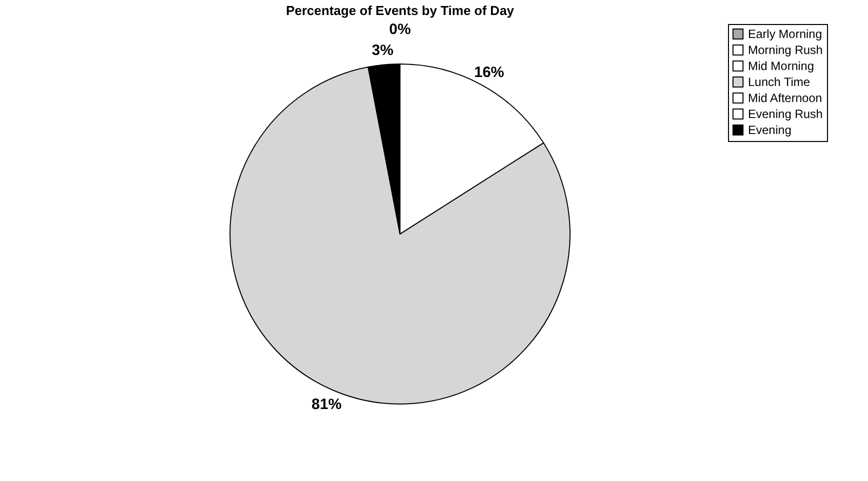 The width and height of the screenshot is (868, 481). I want to click on data-label: 81%, so click(327, 404).